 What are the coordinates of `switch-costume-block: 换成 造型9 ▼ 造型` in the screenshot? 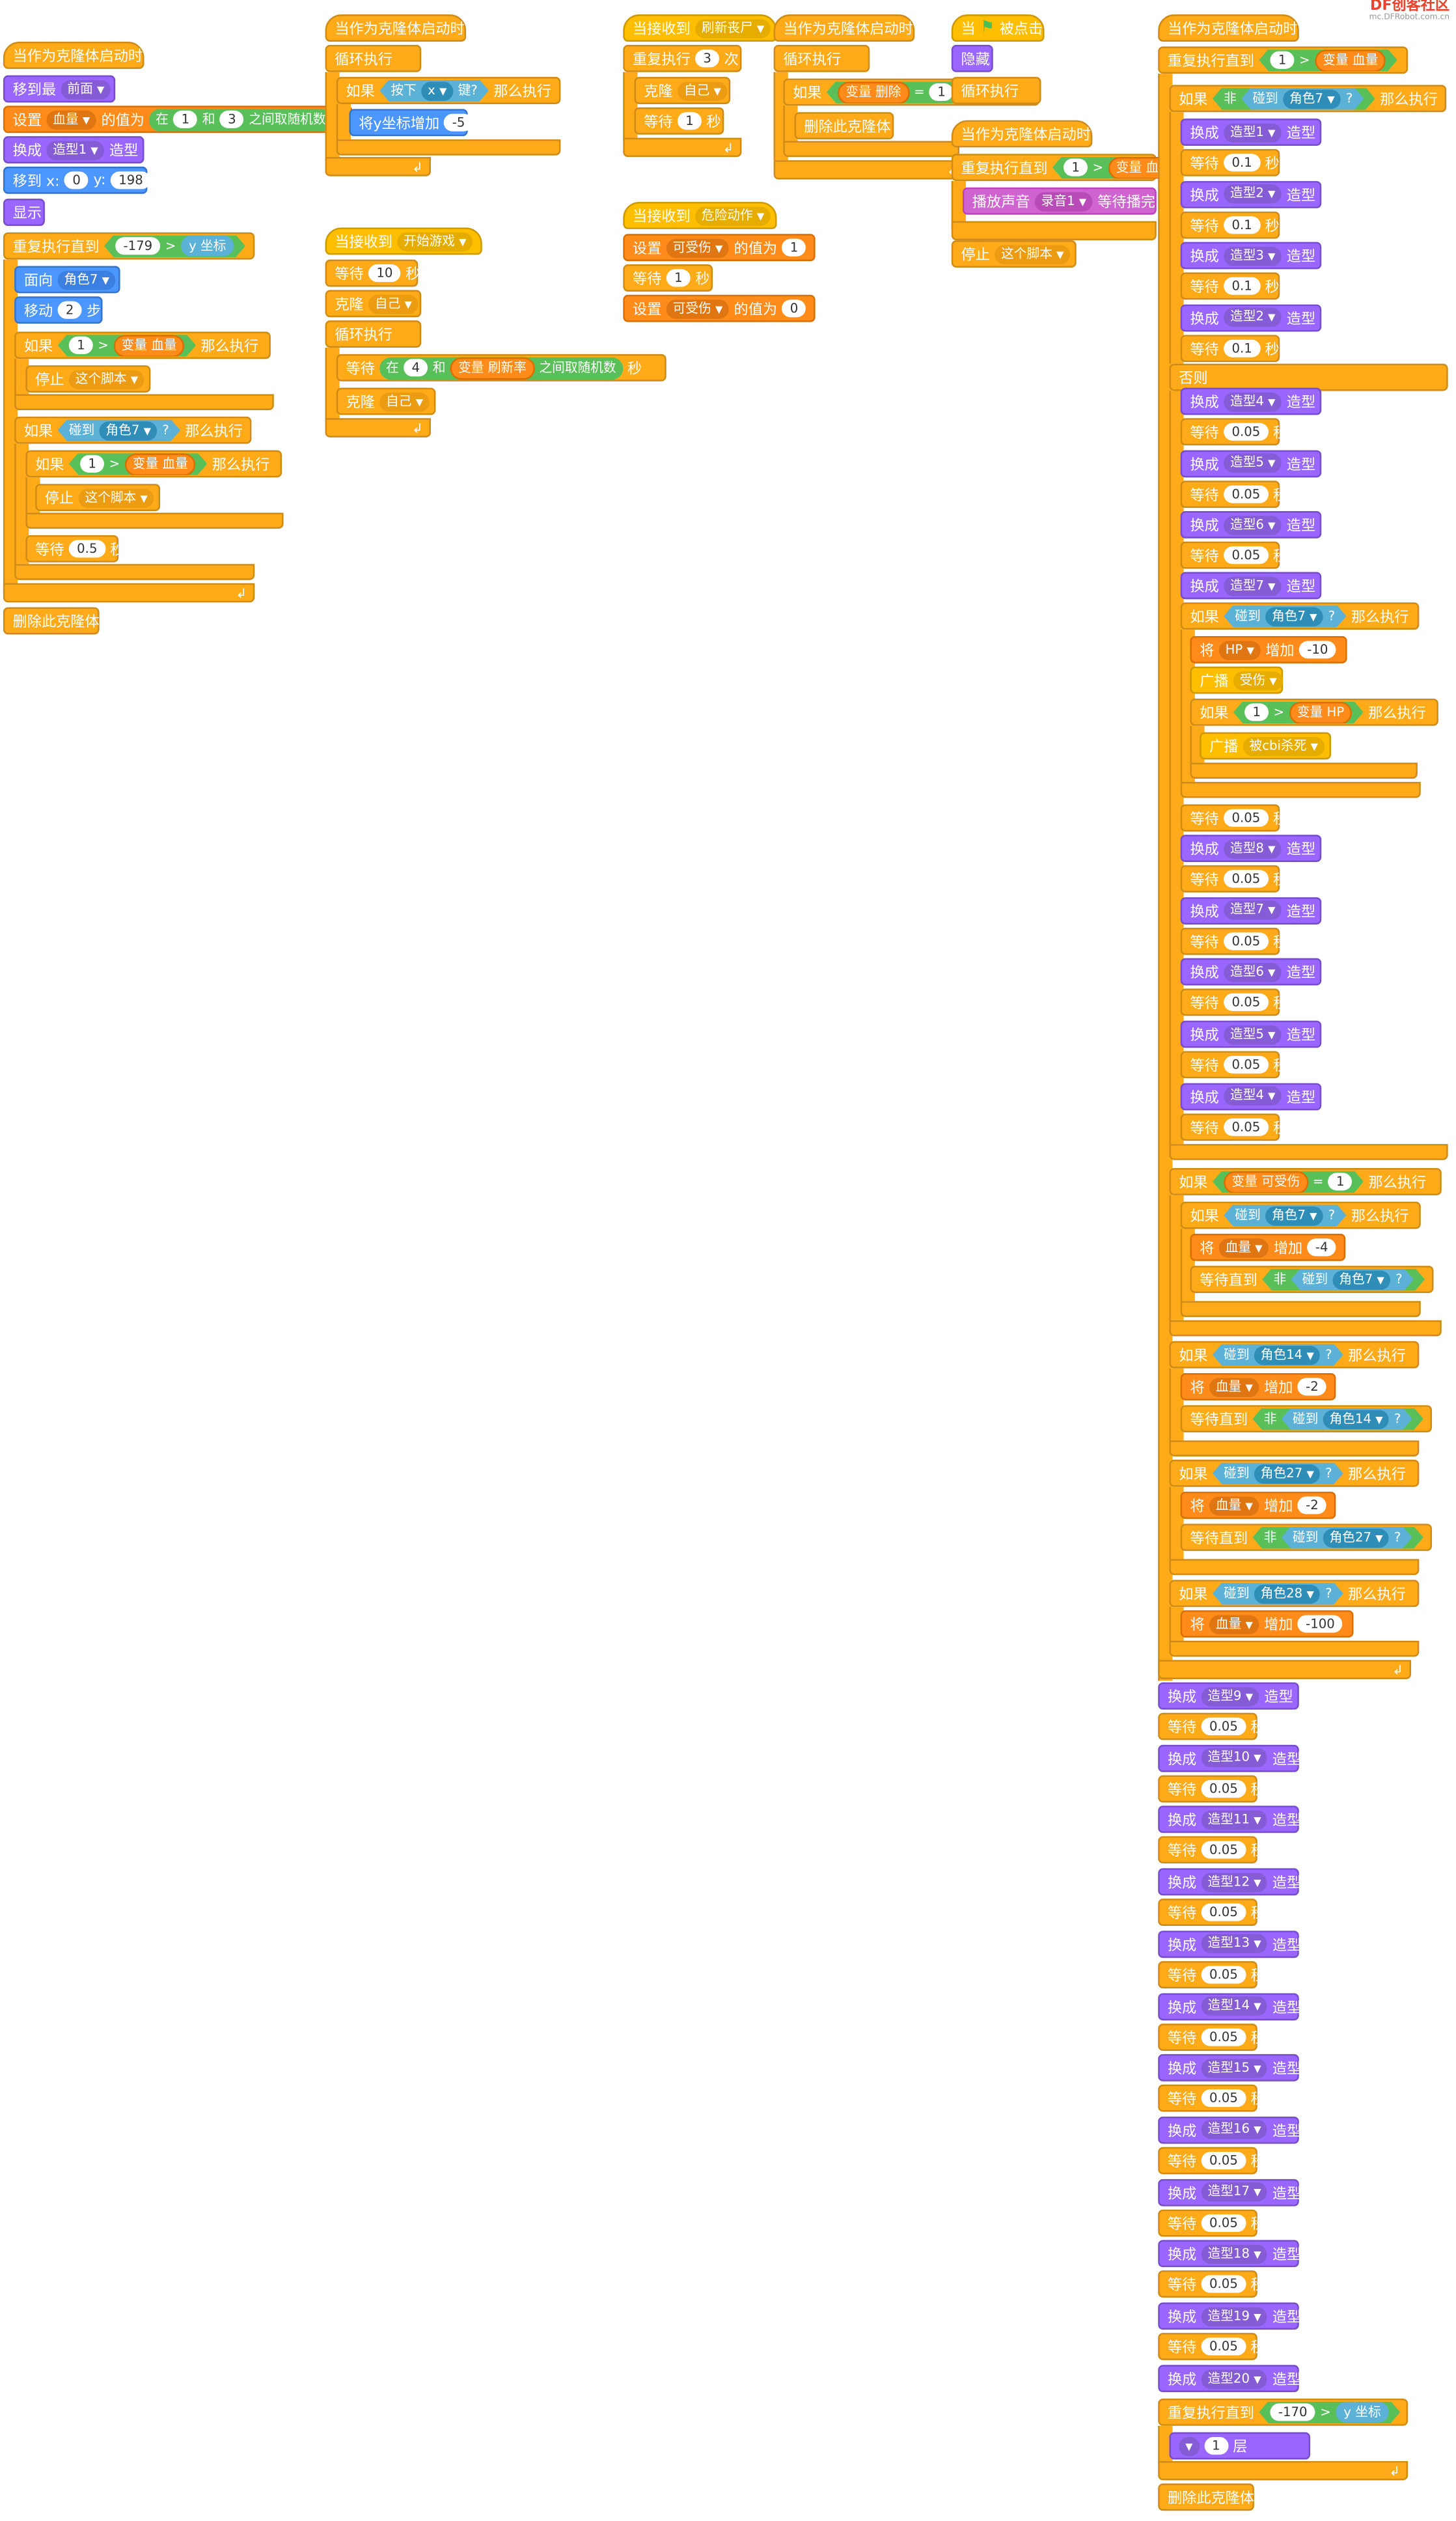 It's located at (1229, 1696).